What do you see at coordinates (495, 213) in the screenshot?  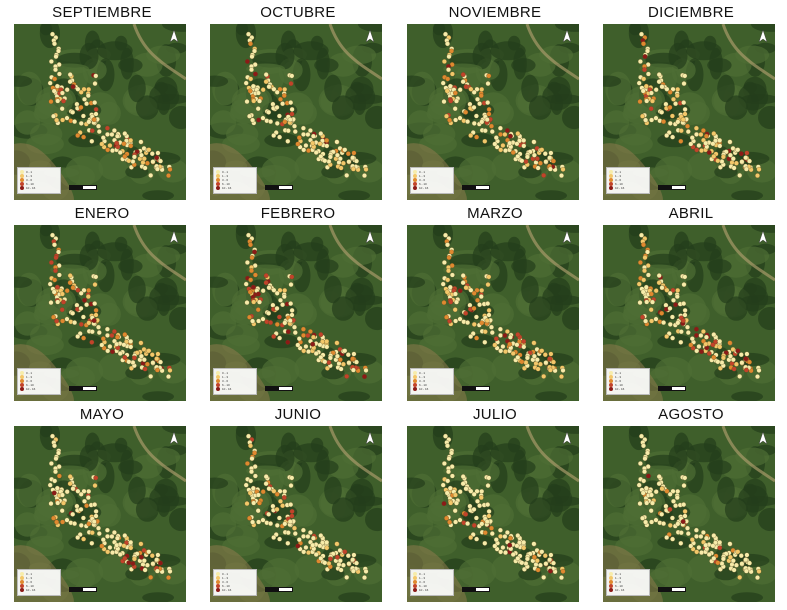 I see `month-title: MARZO` at bounding box center [495, 213].